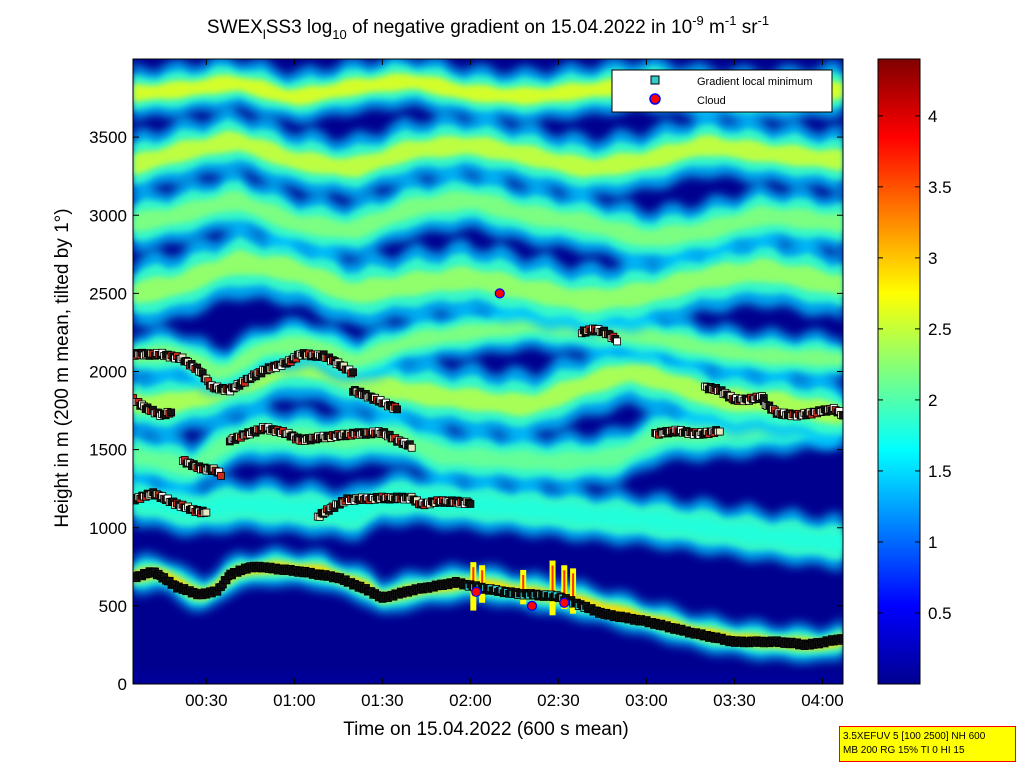 The image size is (1023, 767). I want to click on colorbar-tick-label: 1, so click(932, 542).